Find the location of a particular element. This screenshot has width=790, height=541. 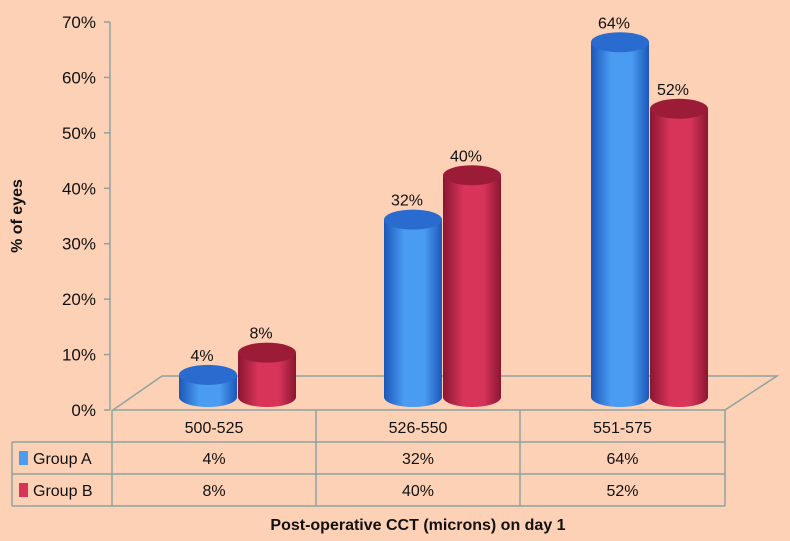

y-tick-label: 30% is located at coordinates (79, 244).